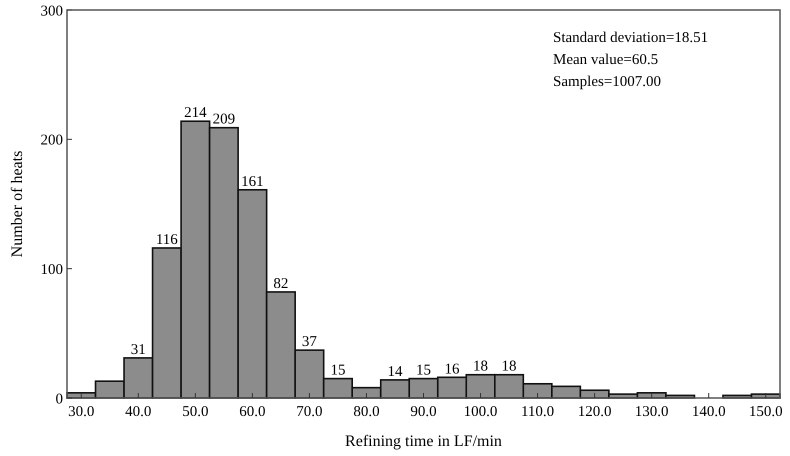 This screenshot has width=790, height=456. I want to click on x-tick-label: 40.0, so click(138, 412).